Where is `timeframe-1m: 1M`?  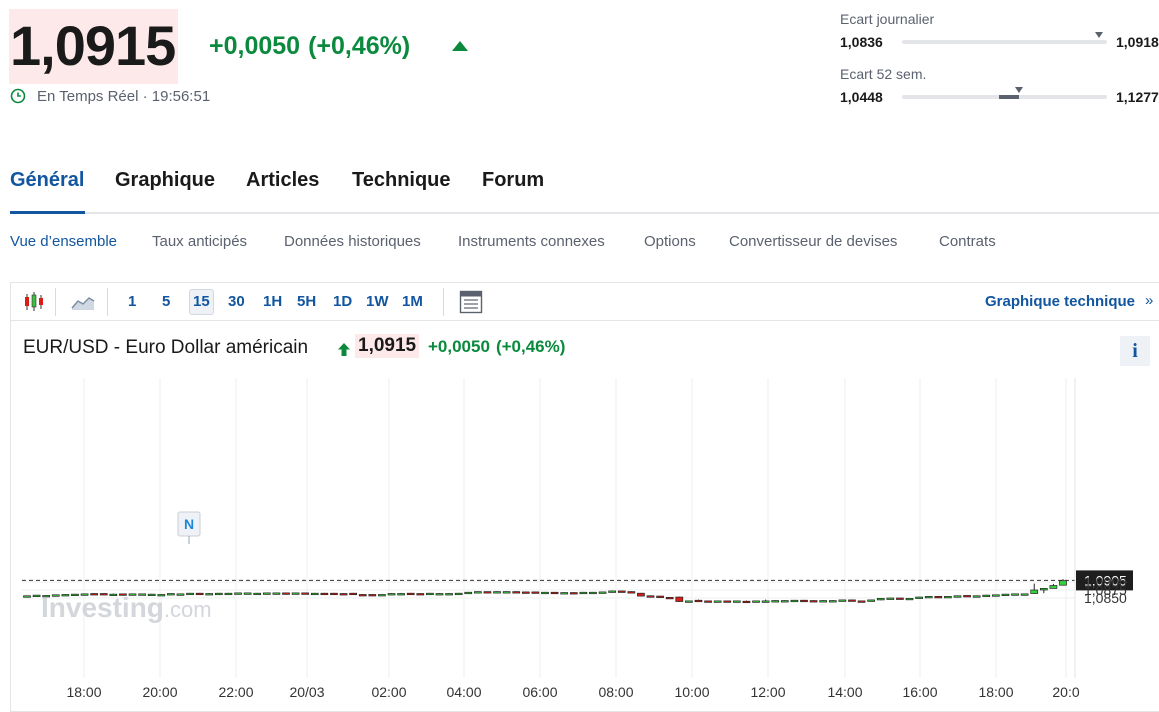
timeframe-1m: 1M is located at coordinates (412, 301).